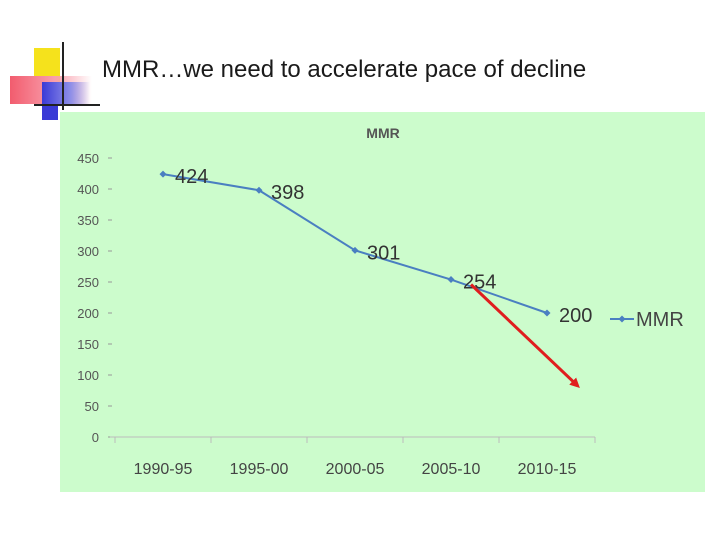 The height and width of the screenshot is (540, 720). What do you see at coordinates (50, 112) in the screenshot?
I see `deco-blue-square` at bounding box center [50, 112].